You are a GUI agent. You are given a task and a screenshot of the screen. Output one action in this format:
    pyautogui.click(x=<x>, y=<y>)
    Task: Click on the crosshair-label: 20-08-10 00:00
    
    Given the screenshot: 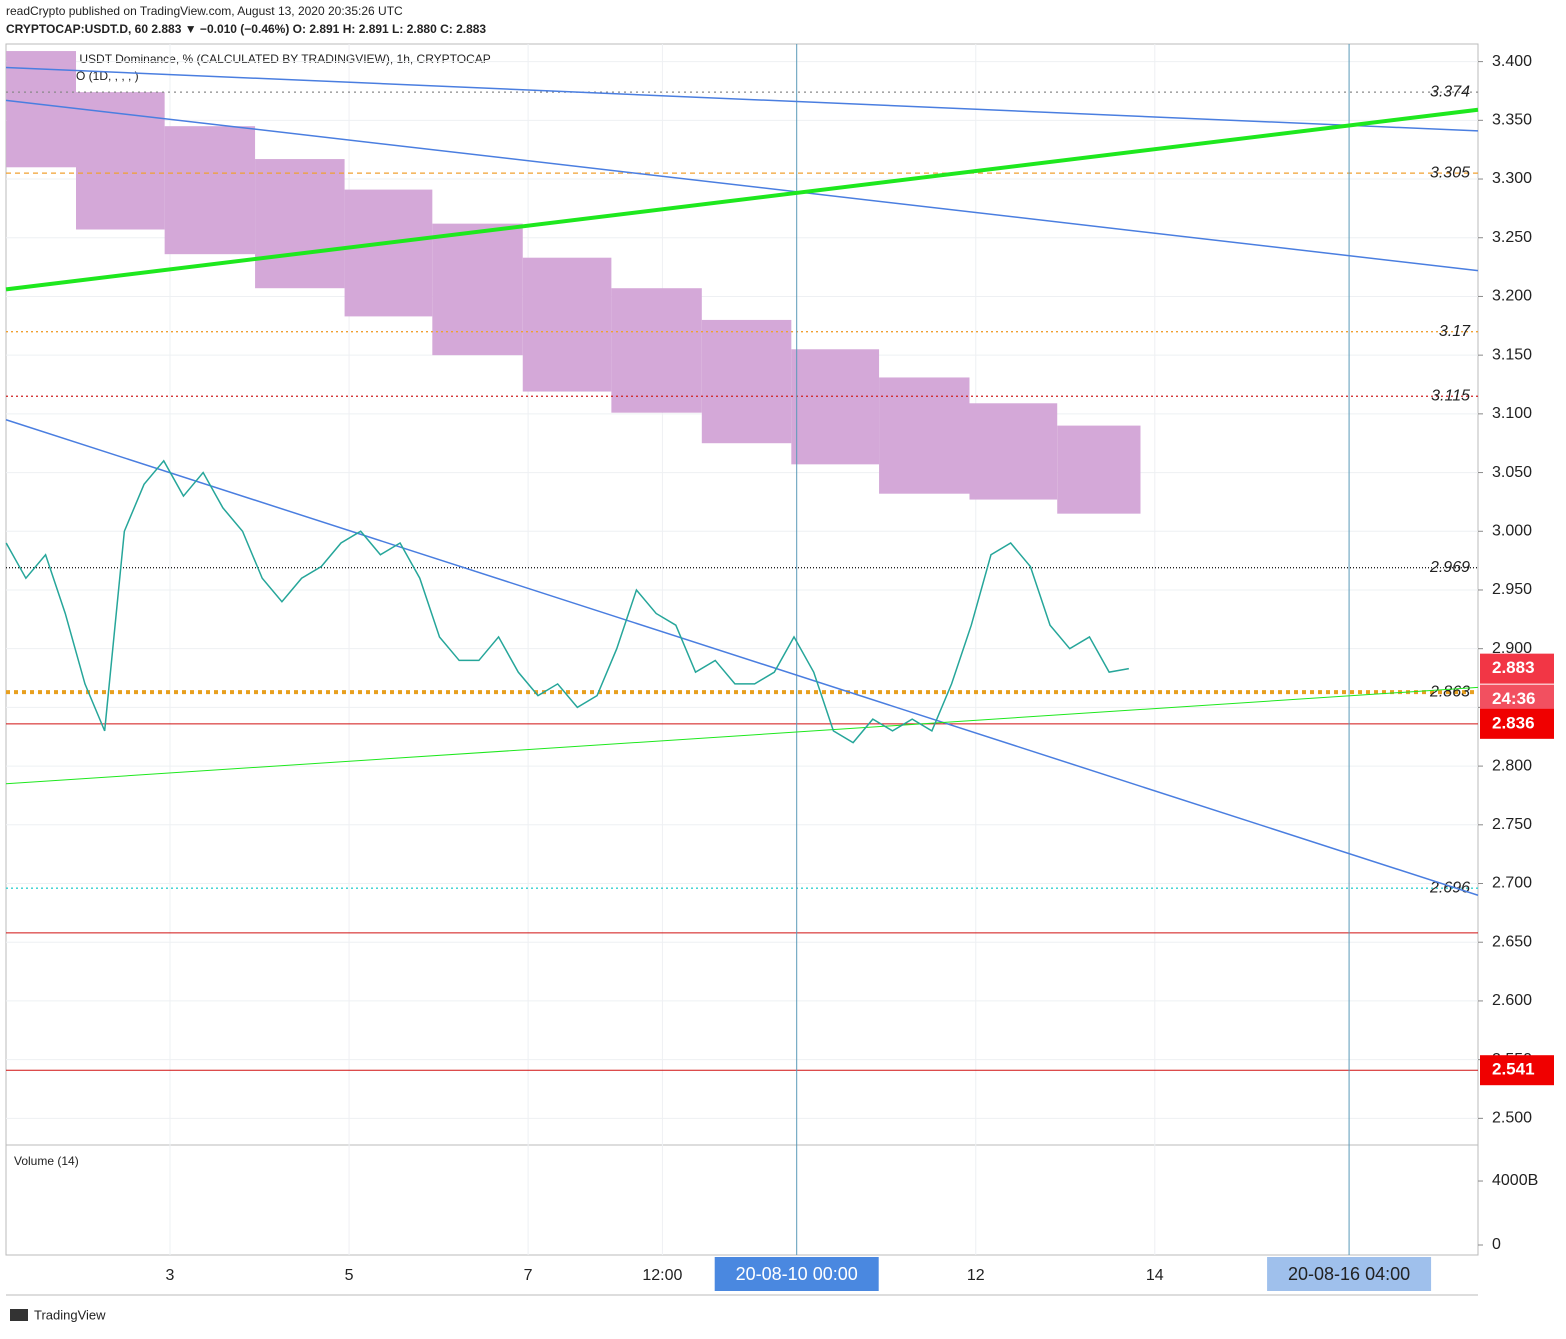 What is the action you would take?
    pyautogui.click(x=797, y=1274)
    